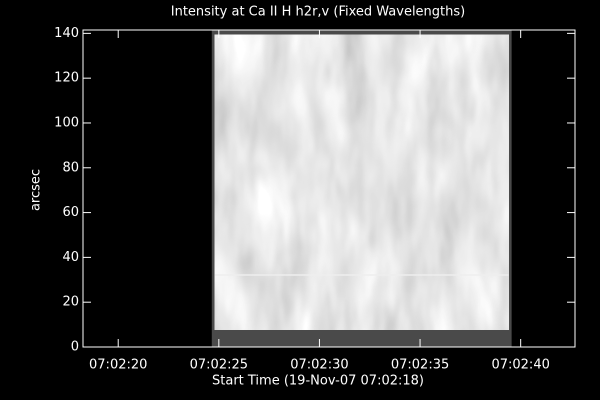  What do you see at coordinates (520, 365) in the screenshot?
I see `x-tick-label: 07:02:40` at bounding box center [520, 365].